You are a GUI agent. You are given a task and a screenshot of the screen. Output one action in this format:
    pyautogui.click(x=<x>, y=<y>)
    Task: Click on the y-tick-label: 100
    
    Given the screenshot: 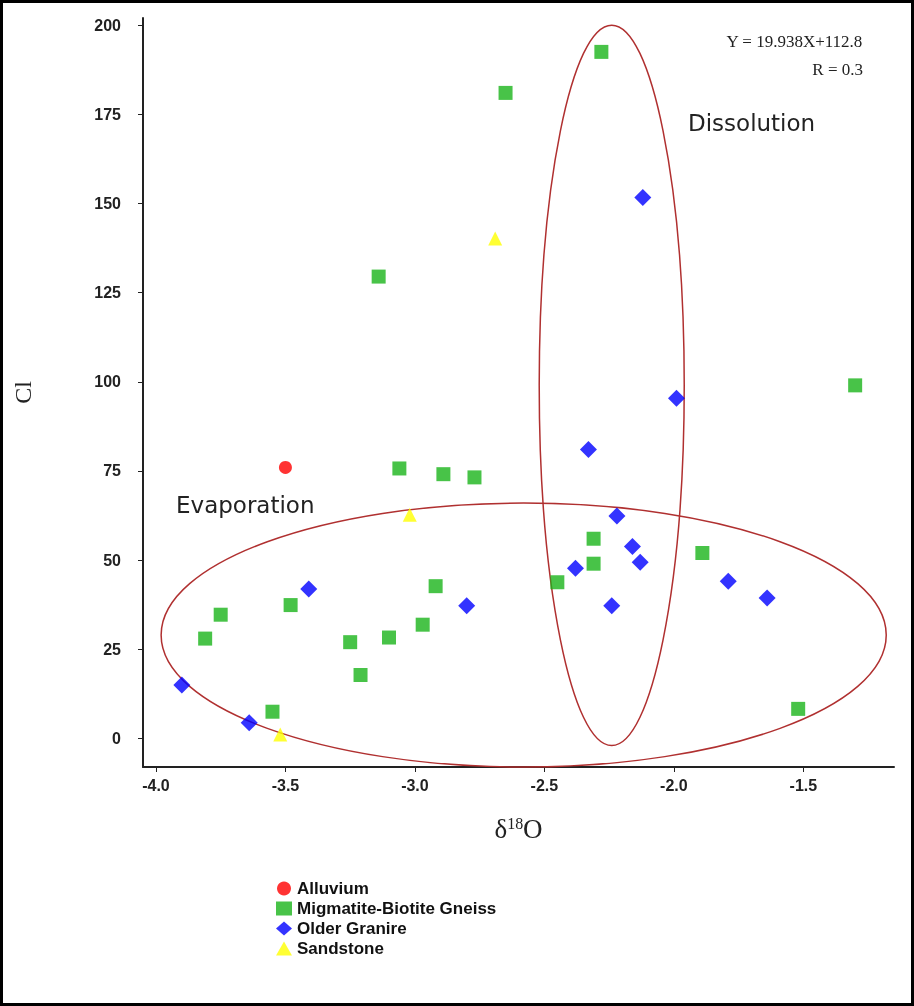 What is the action you would take?
    pyautogui.click(x=108, y=382)
    